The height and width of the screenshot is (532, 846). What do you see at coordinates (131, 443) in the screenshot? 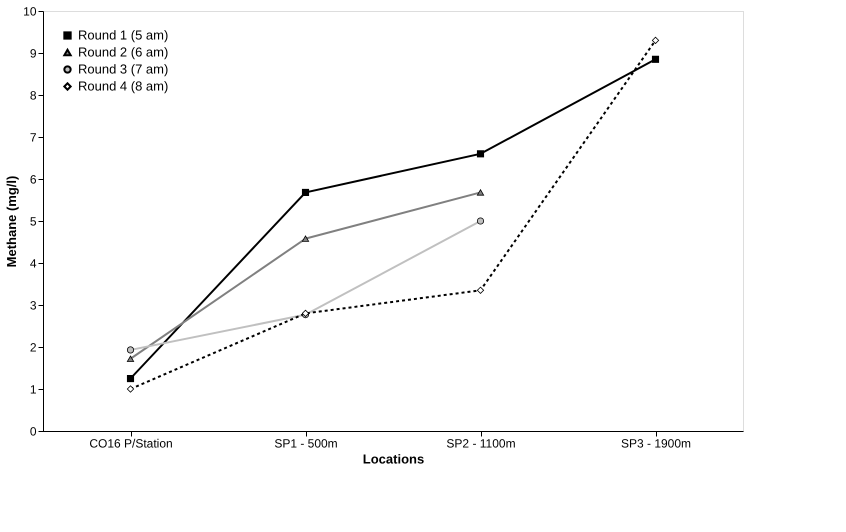
I see `x-tick-label: CO16 P/Station` at bounding box center [131, 443].